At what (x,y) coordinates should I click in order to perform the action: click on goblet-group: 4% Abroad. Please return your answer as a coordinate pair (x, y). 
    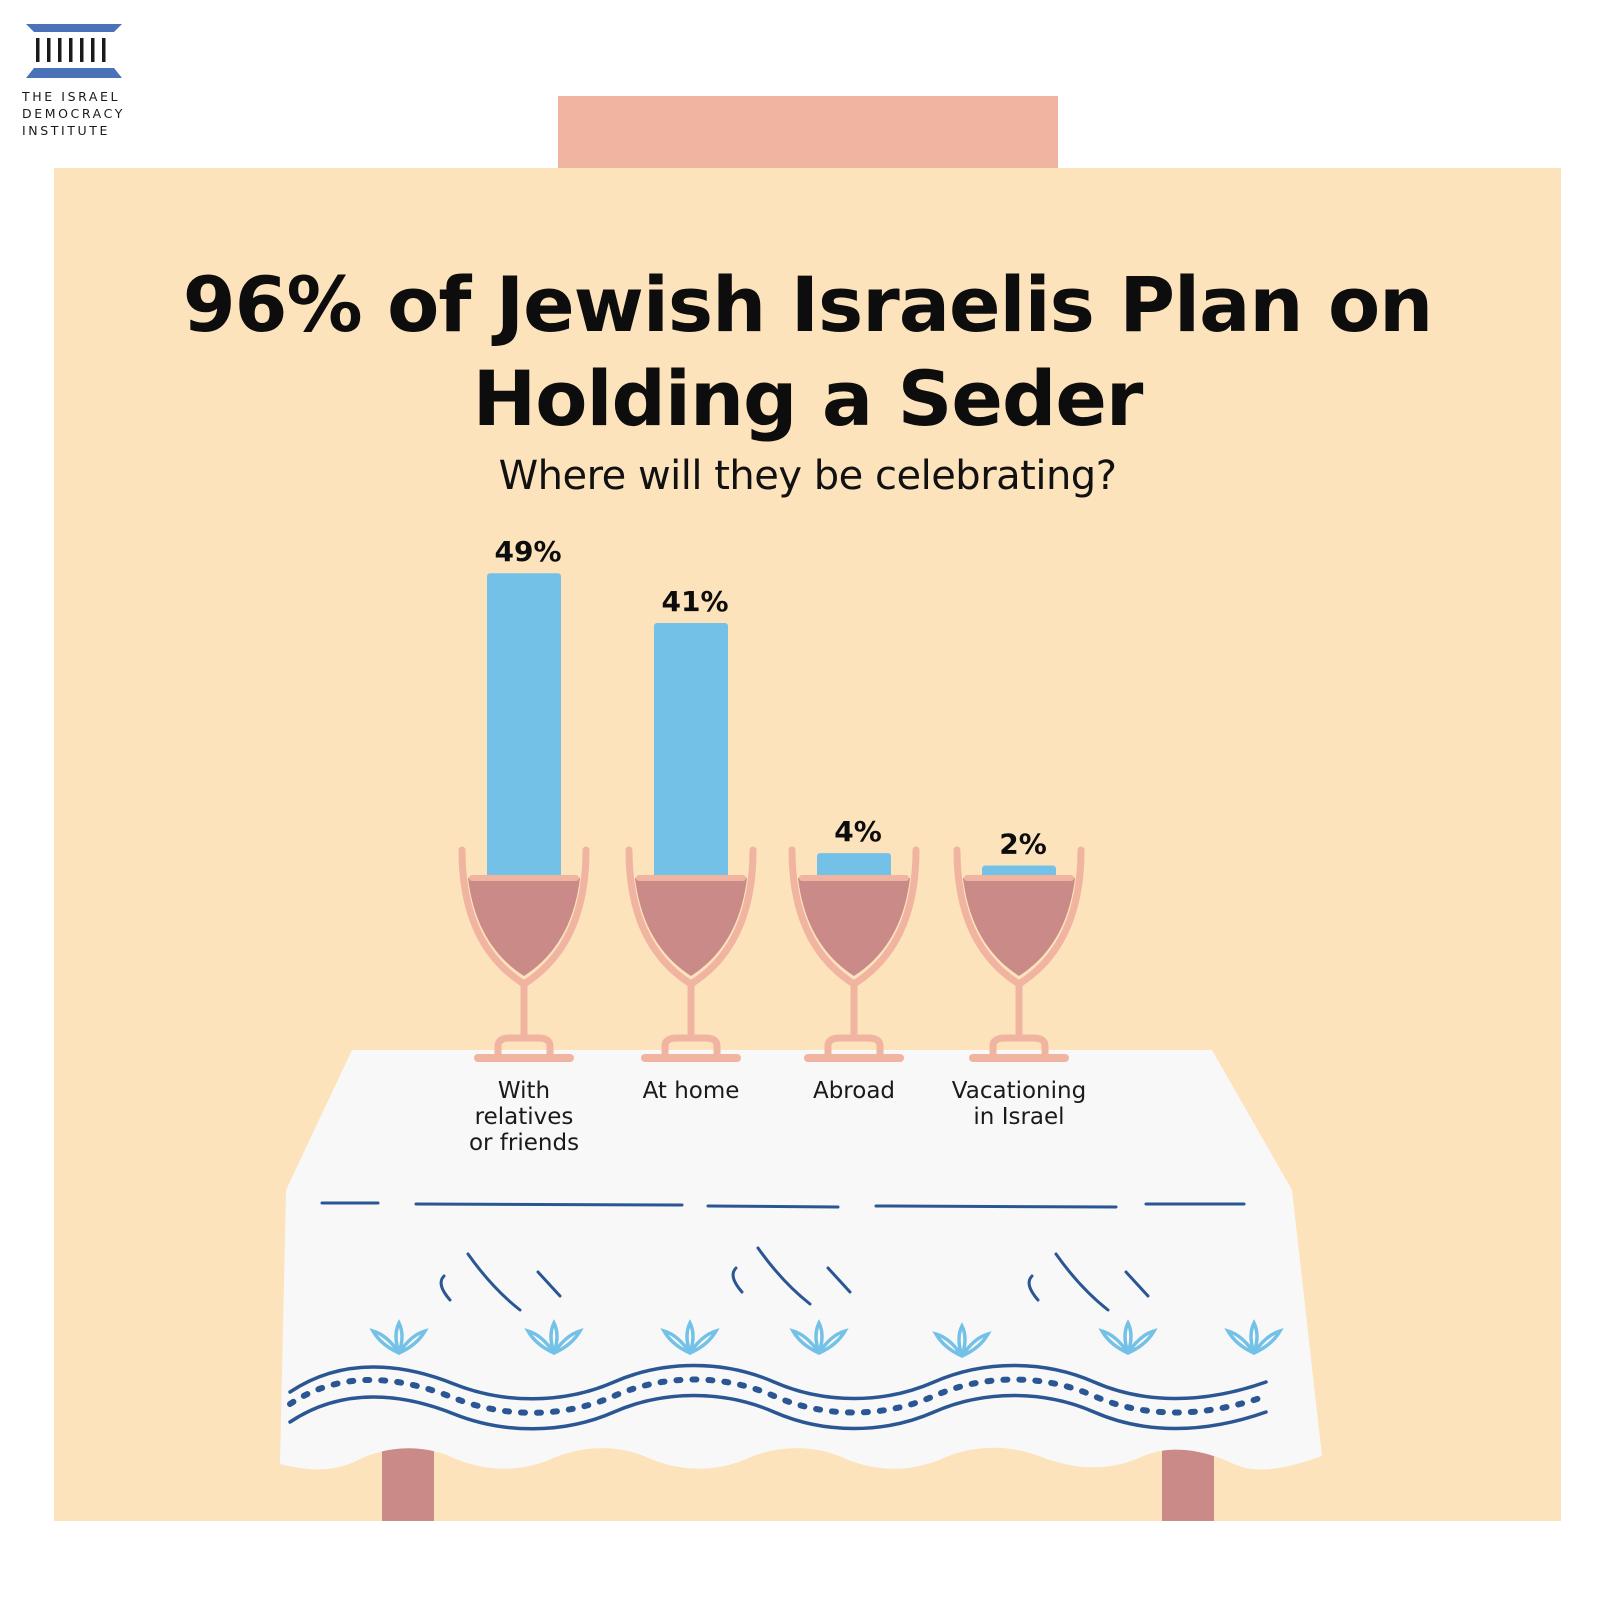
    Looking at the image, I should click on (854, 959).